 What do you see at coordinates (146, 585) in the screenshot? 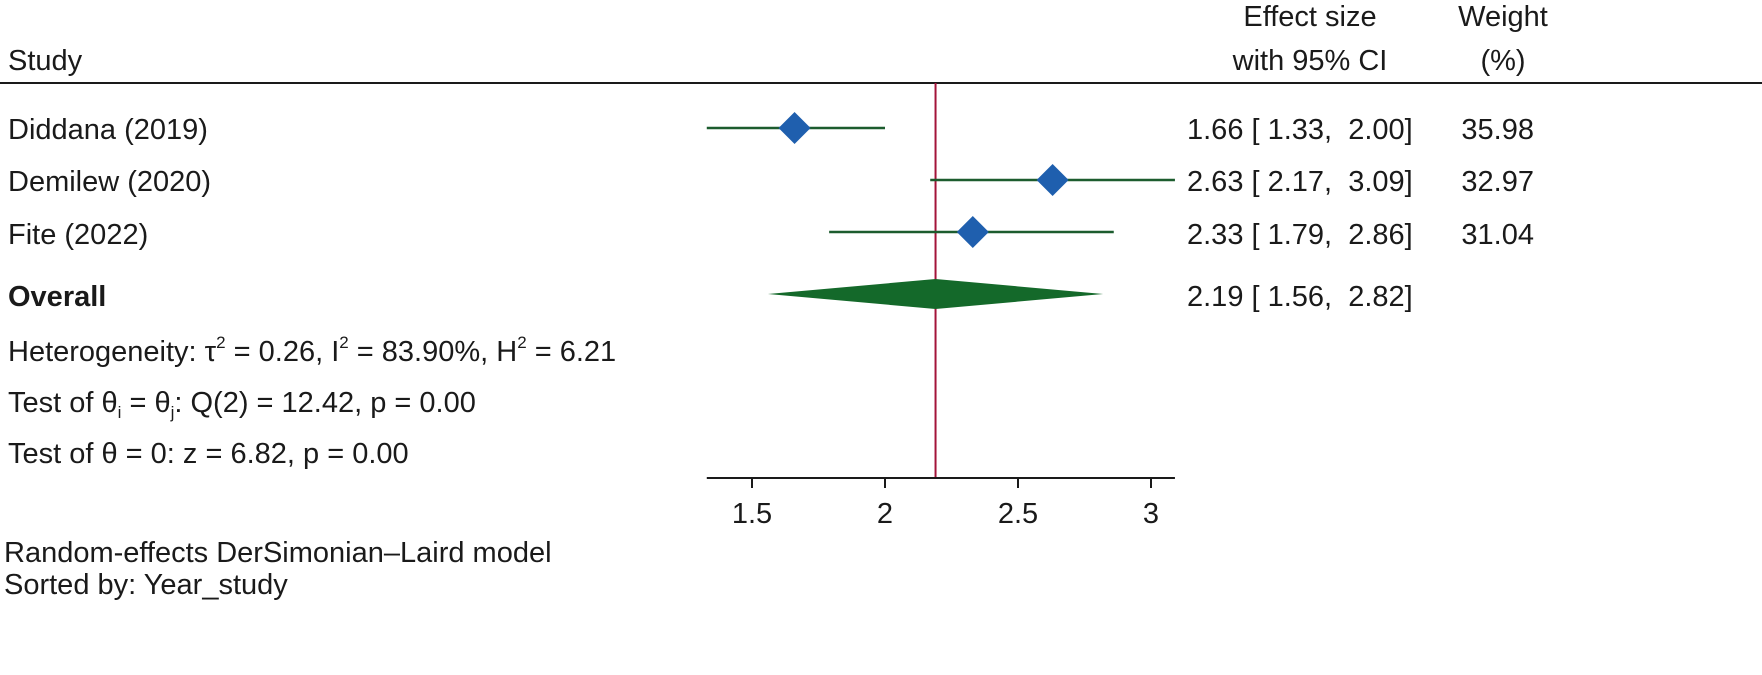
I see `footnote-sort: Sorted by: Year_study` at bounding box center [146, 585].